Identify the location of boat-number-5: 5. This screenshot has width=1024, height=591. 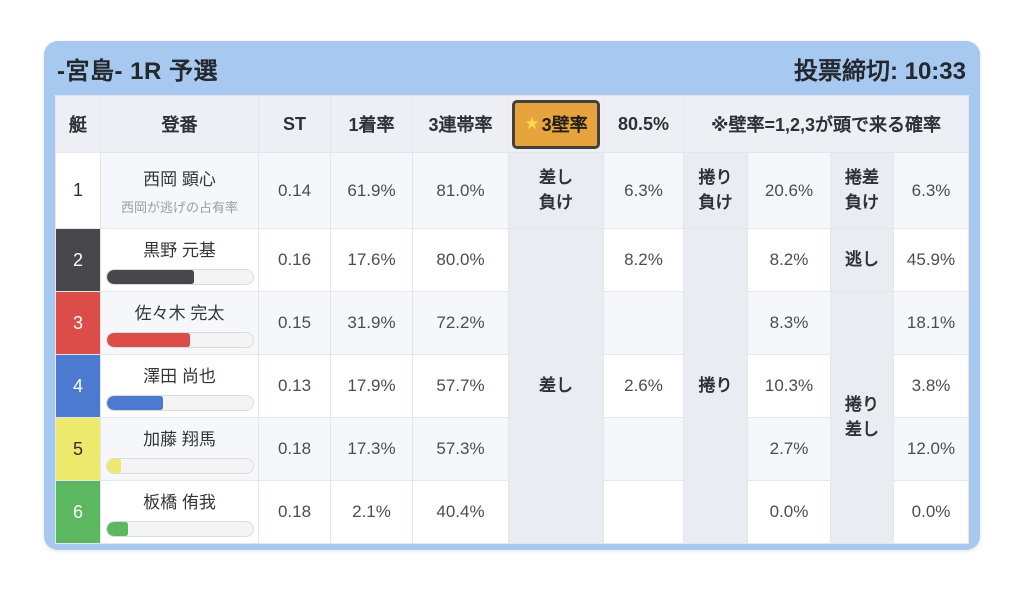
(78, 449).